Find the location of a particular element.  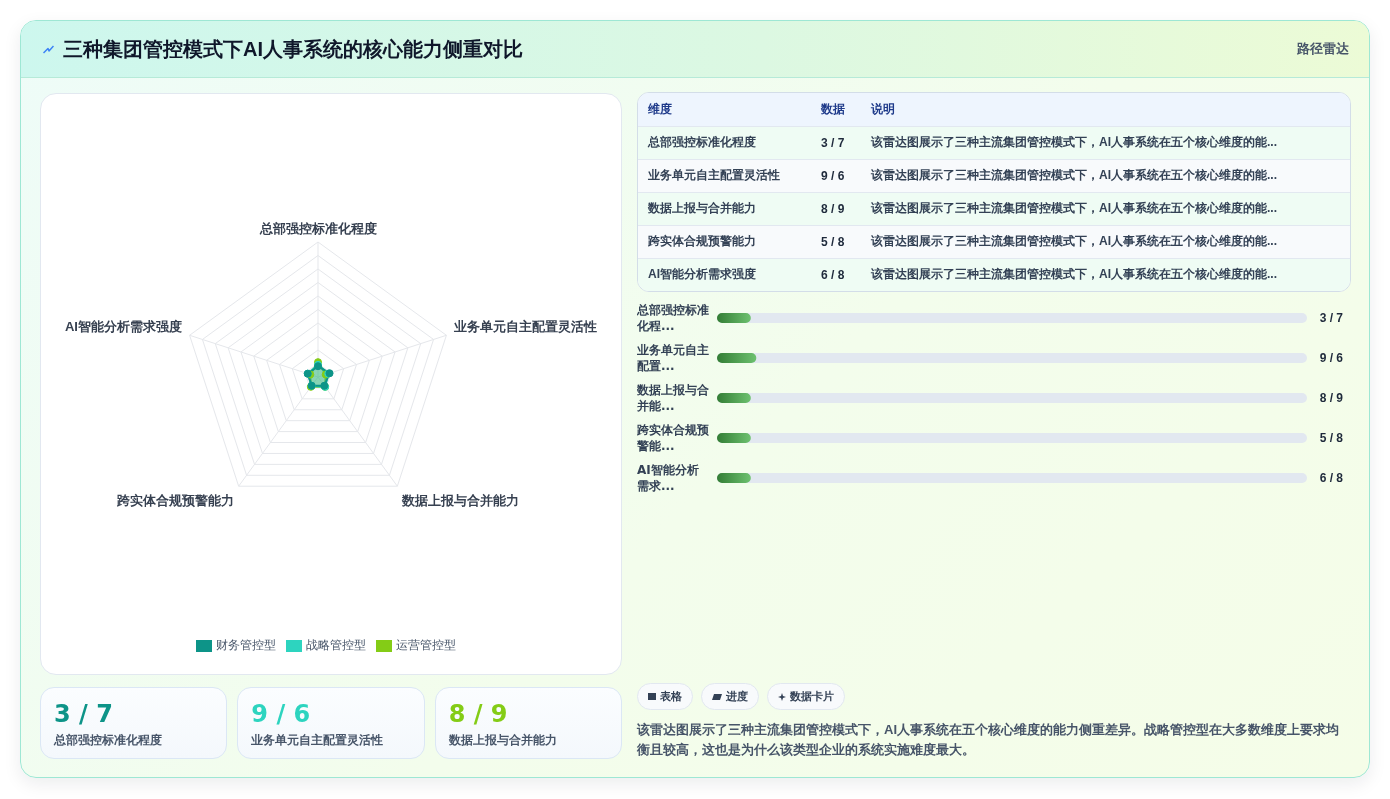

legend-label: 运营管控型 is located at coordinates (426, 645).